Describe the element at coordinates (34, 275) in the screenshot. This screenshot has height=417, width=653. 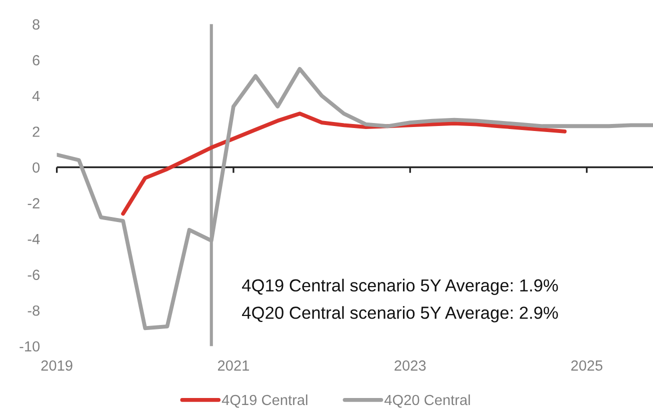
I see `y-tick-label: -6` at that location.